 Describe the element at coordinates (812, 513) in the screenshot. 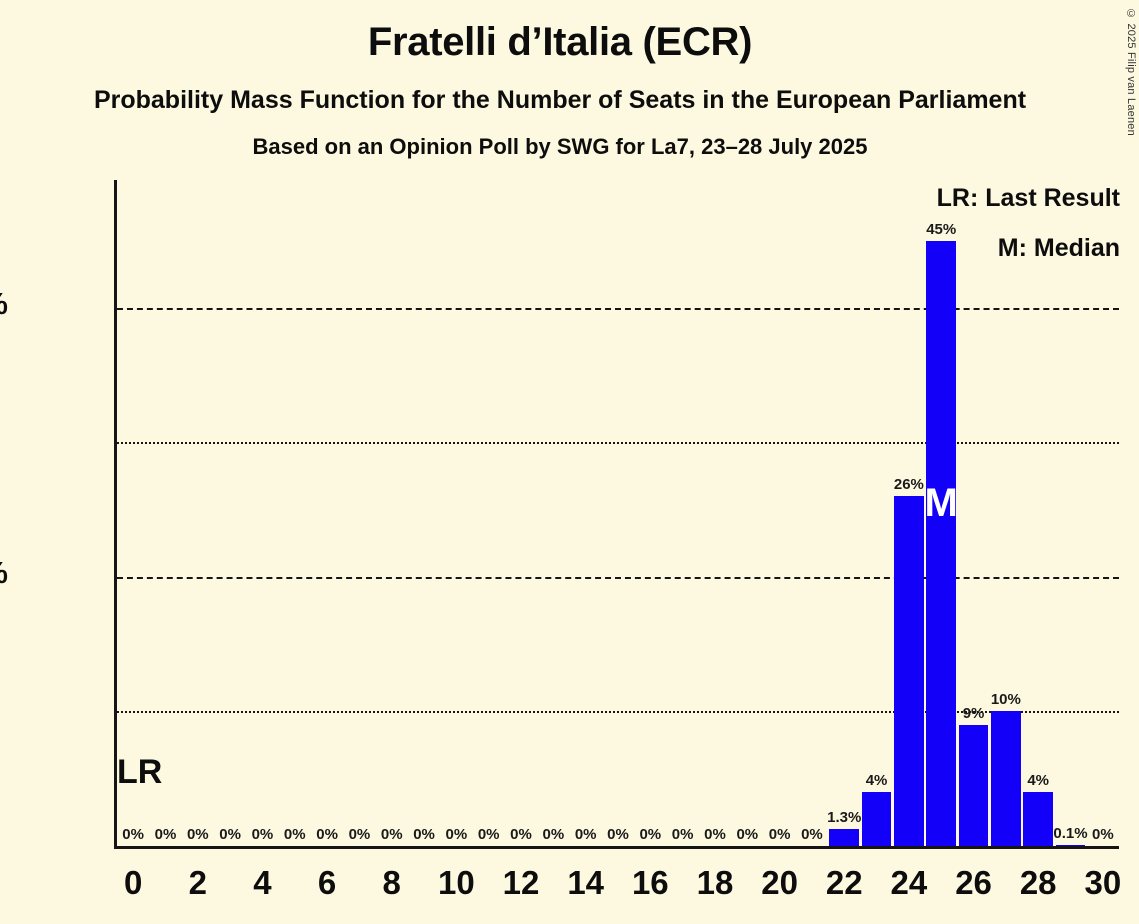

I see `bar-slot-seat-21: 0%` at that location.